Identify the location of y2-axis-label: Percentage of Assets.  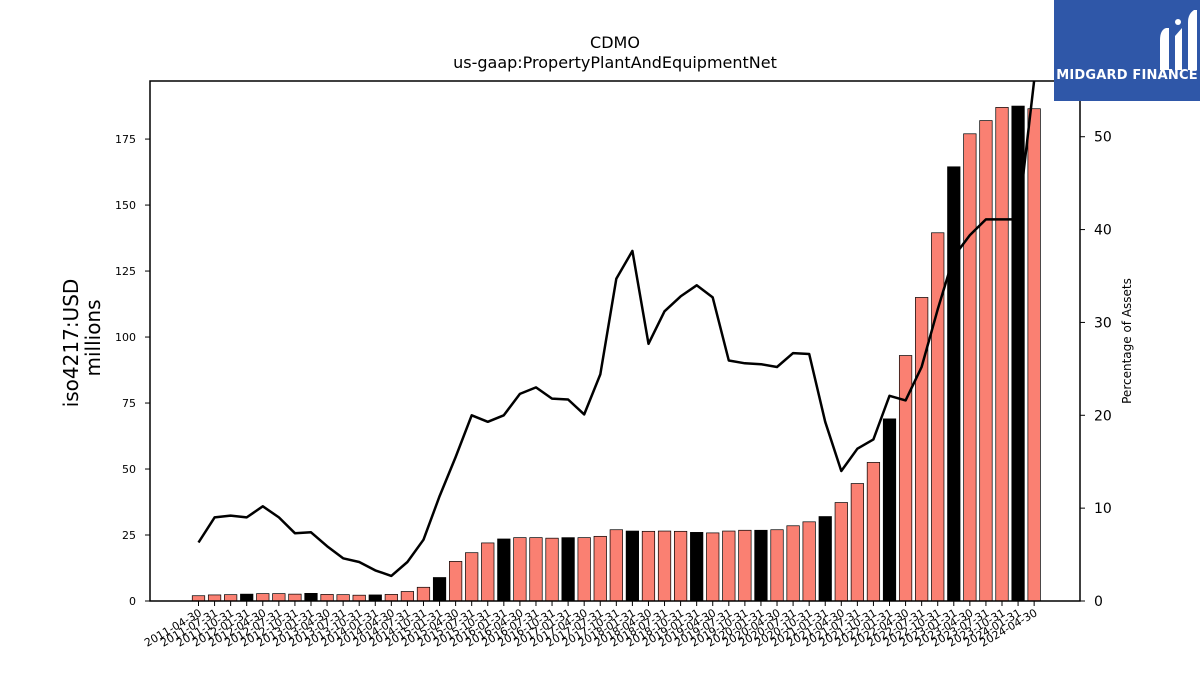
(1127, 341).